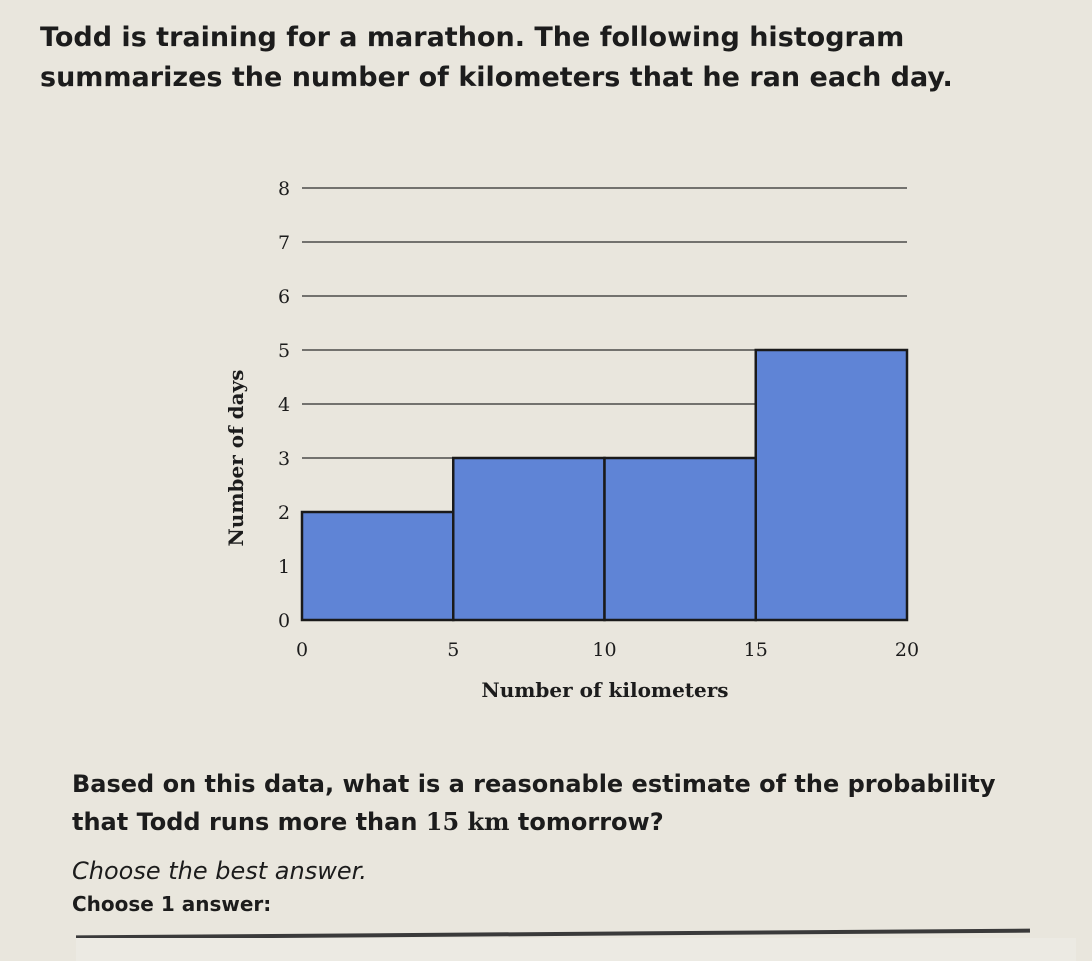 The image size is (1092, 961). I want to click on y-tick-label-7: 7, so click(284, 243).